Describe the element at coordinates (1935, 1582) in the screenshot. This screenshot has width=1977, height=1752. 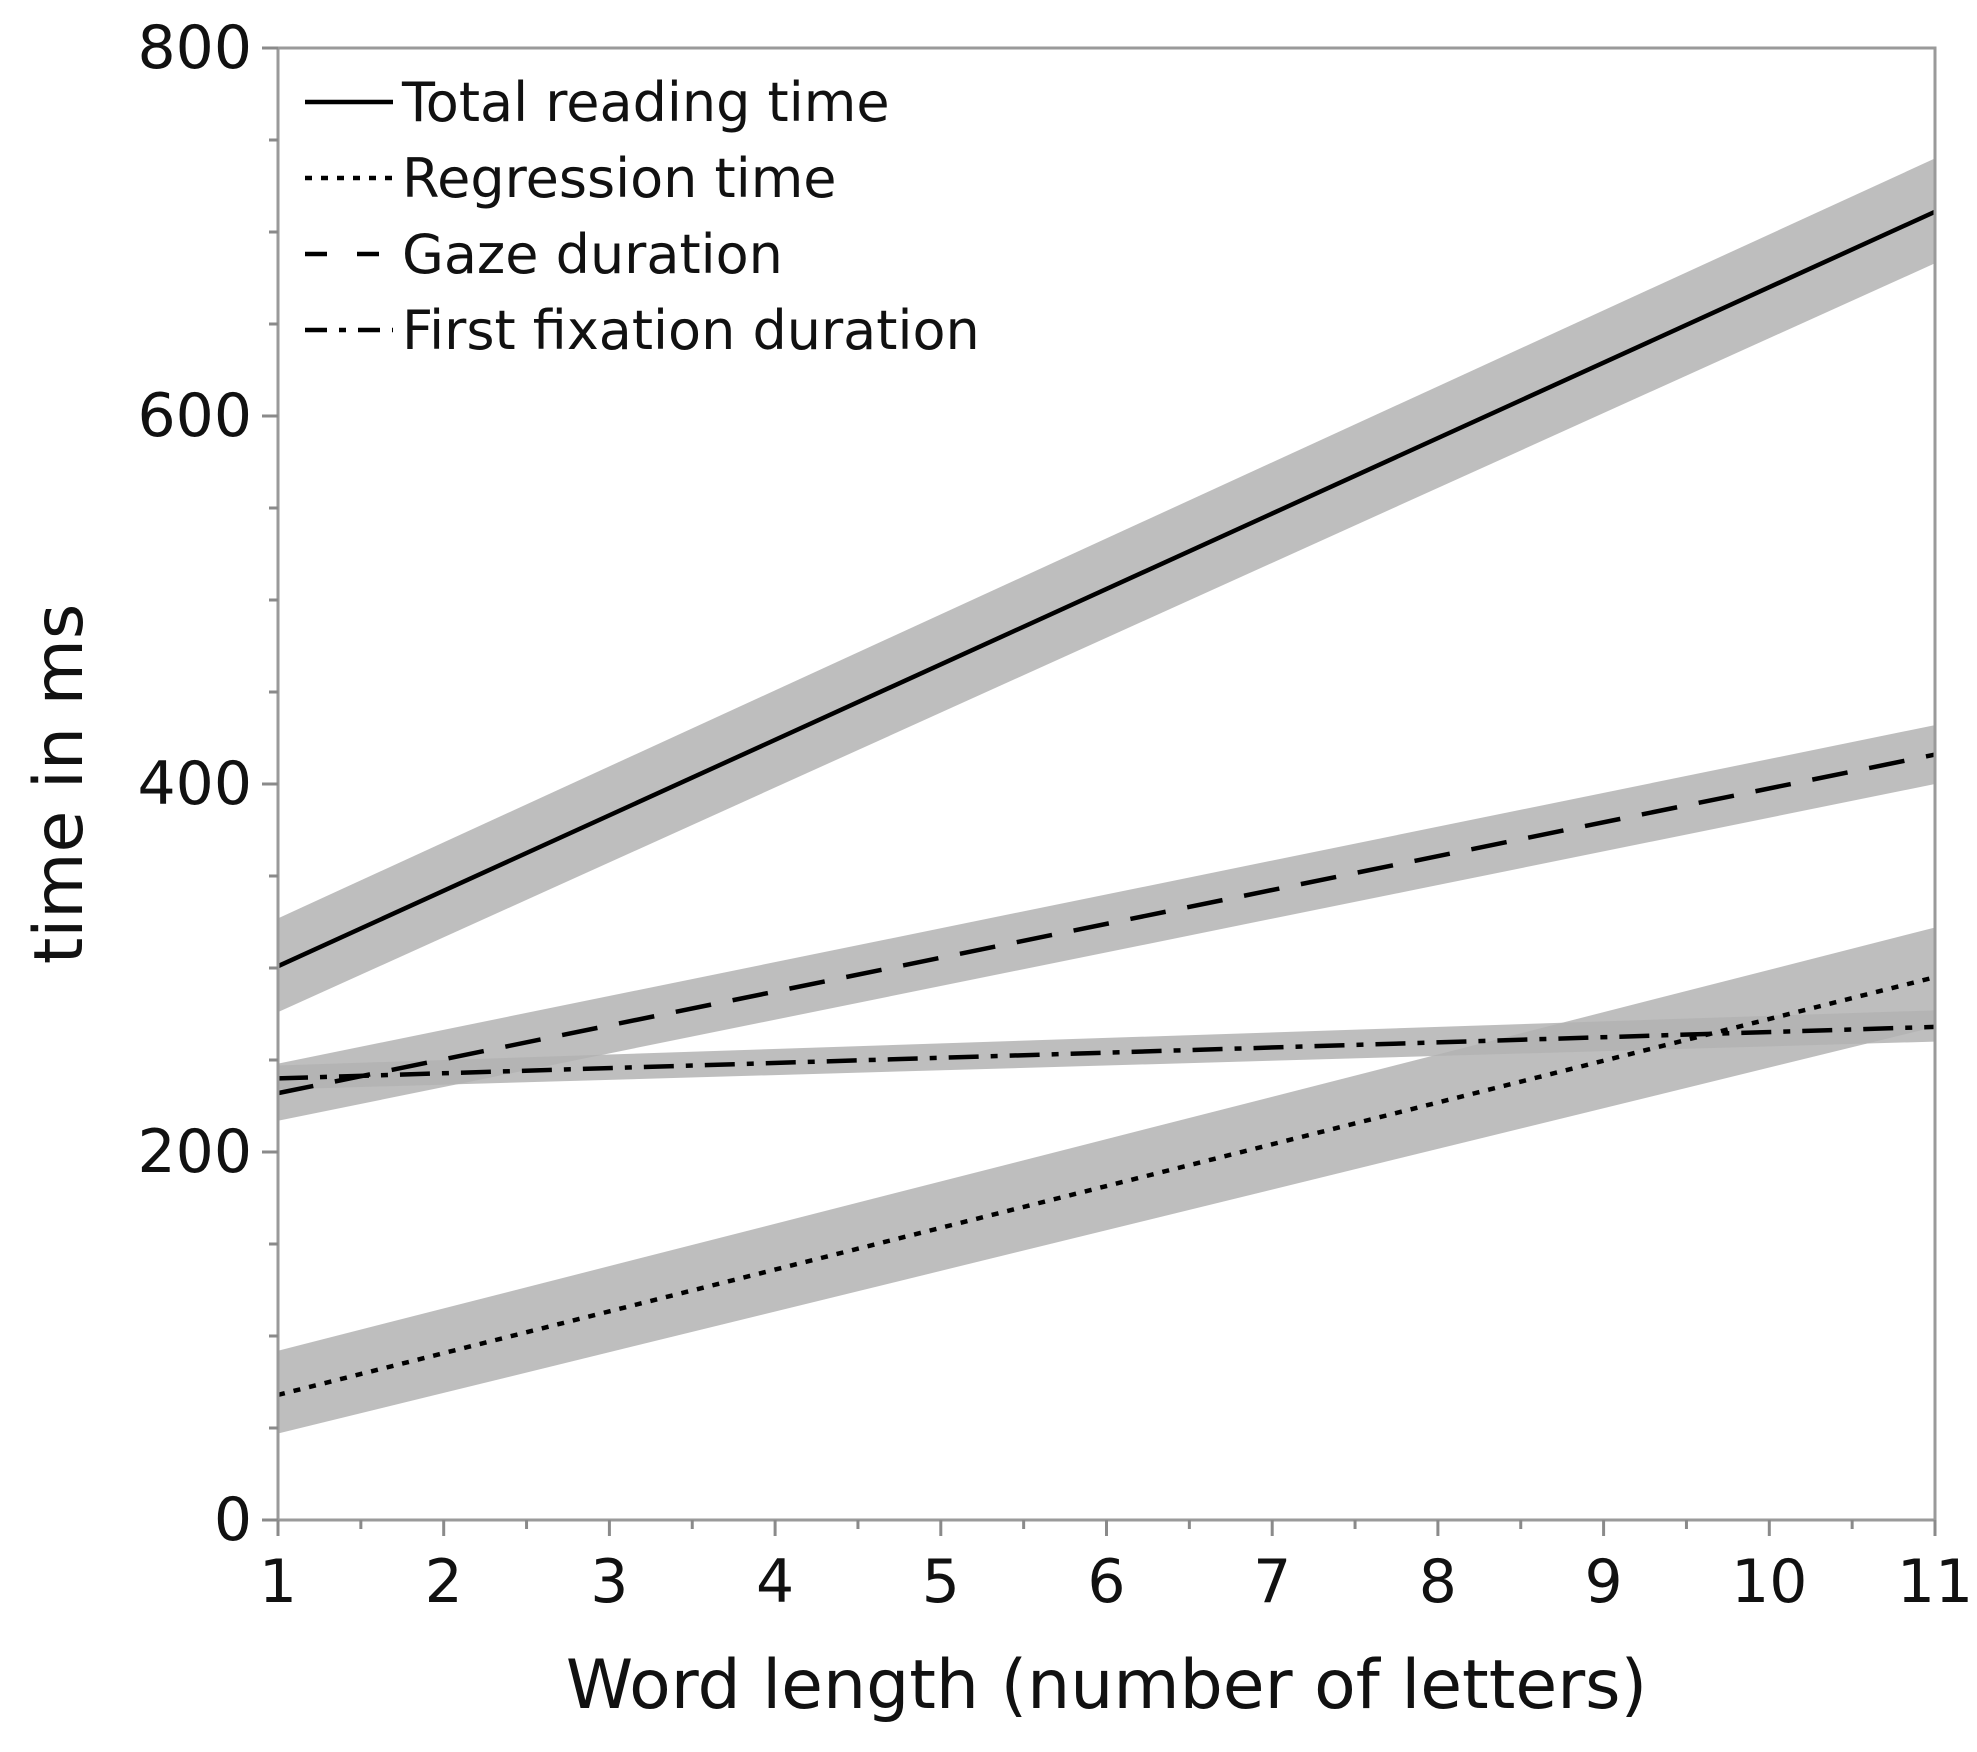
I see `x-tick-label: 11` at that location.